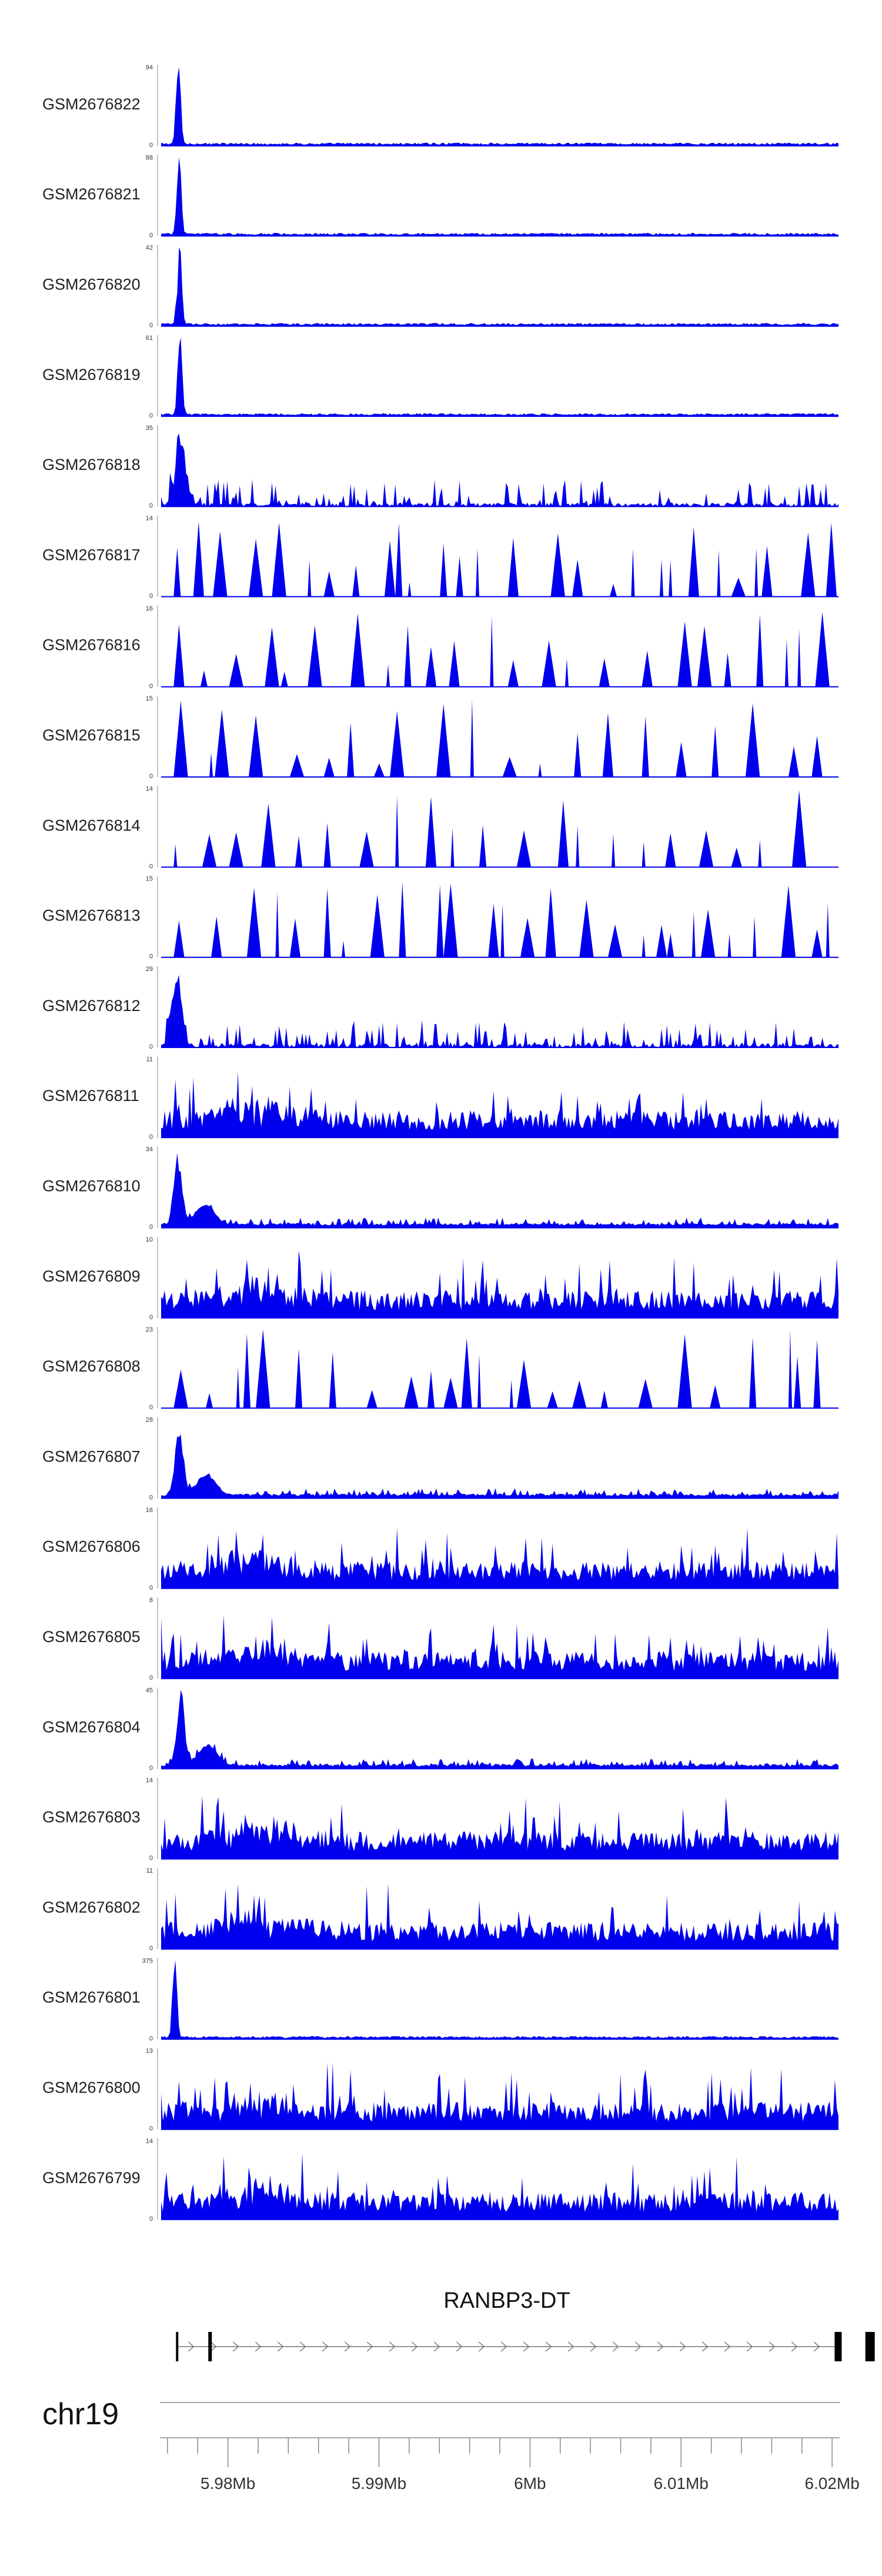 This screenshot has width=882, height=2576. What do you see at coordinates (147, 1960) in the screenshot?
I see `track-ymax-label: 375` at bounding box center [147, 1960].